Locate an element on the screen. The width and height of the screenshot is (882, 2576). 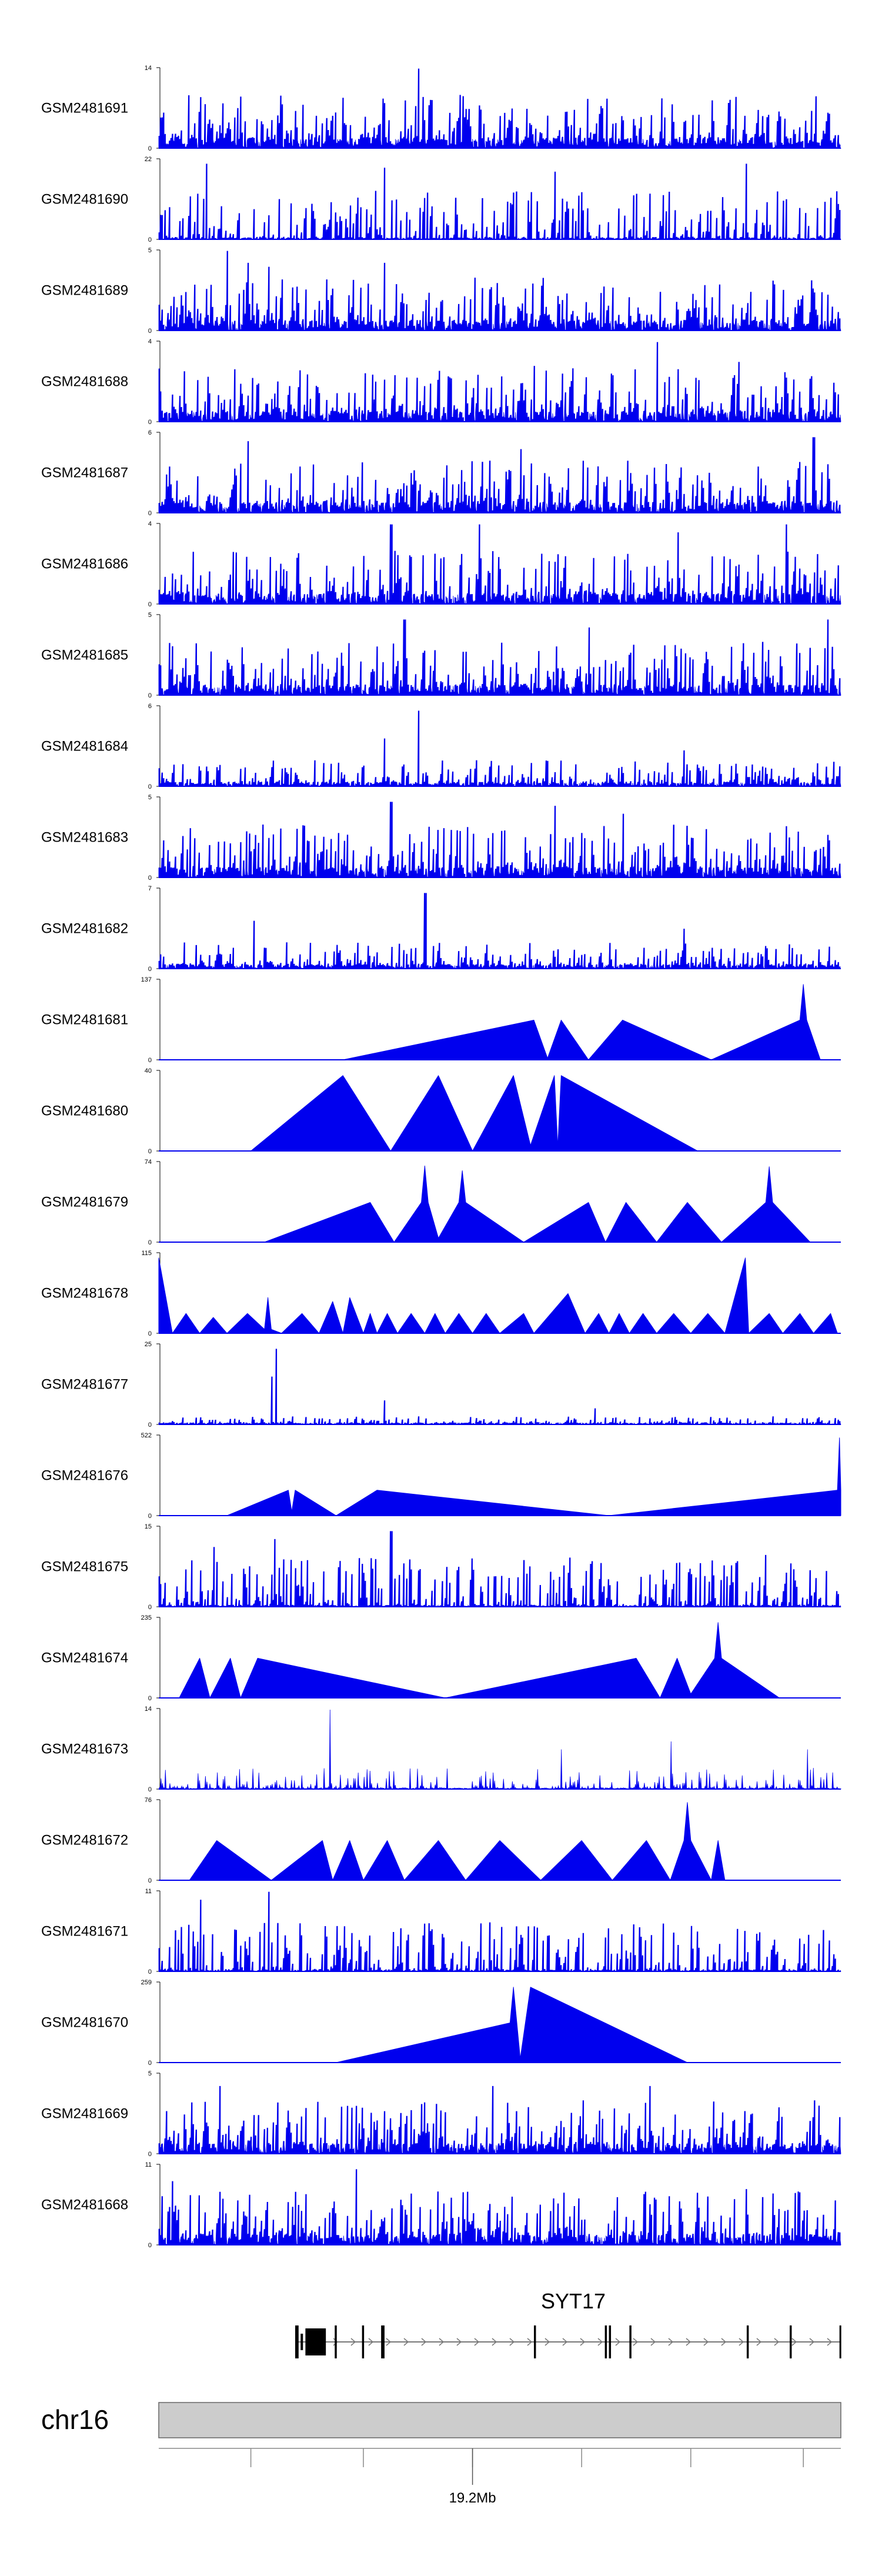
y-max-label: 522 is located at coordinates (146, 1435).